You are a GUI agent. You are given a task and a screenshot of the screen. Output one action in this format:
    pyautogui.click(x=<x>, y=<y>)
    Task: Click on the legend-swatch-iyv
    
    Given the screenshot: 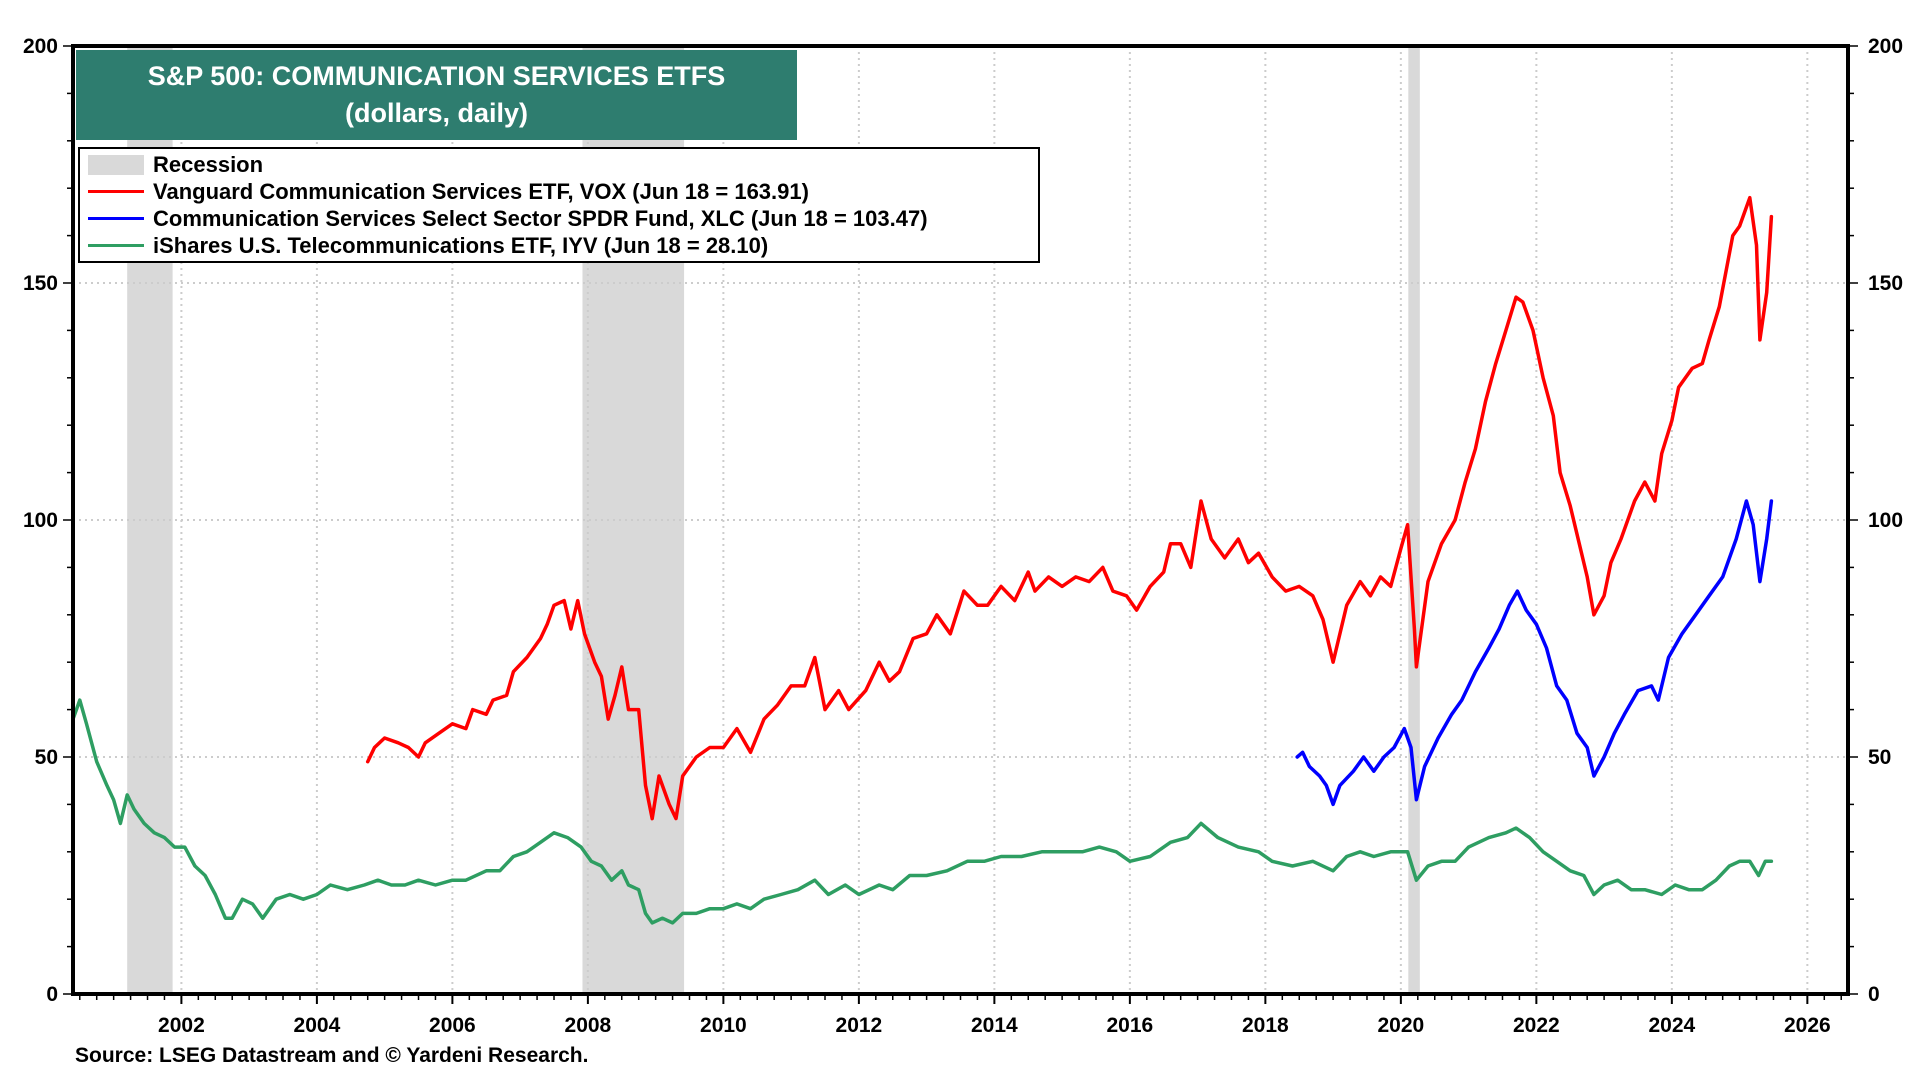 What is the action you would take?
    pyautogui.click(x=116, y=245)
    